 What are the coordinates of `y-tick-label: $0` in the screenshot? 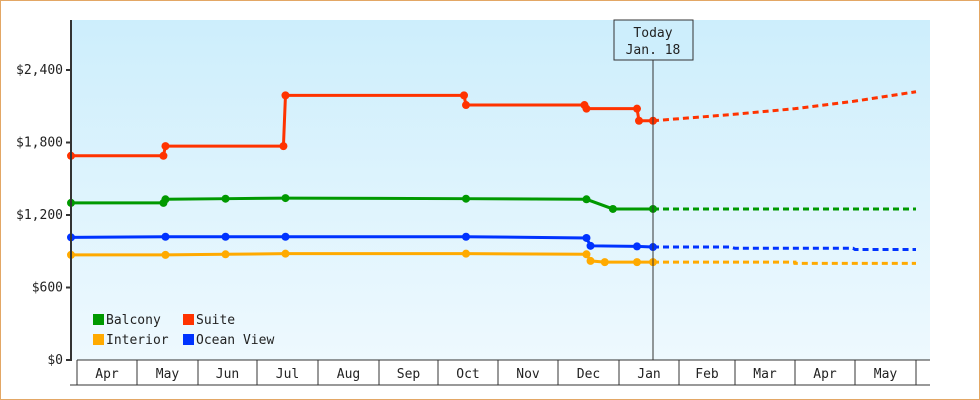 It's located at (55, 360).